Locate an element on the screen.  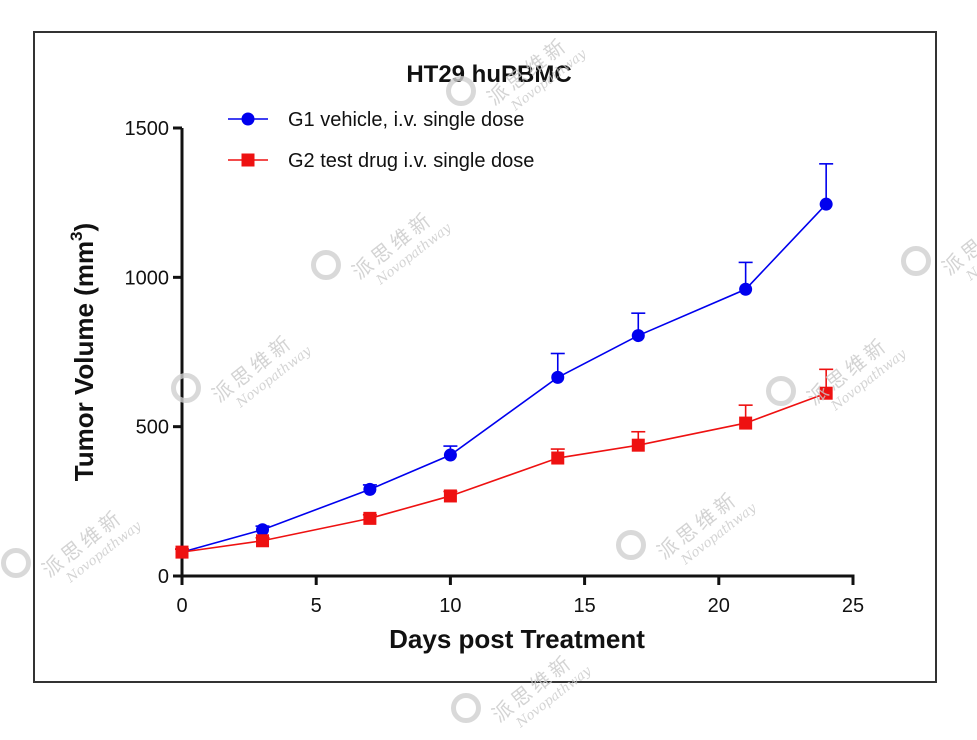
x-tick-label: 10 is located at coordinates (450, 606).